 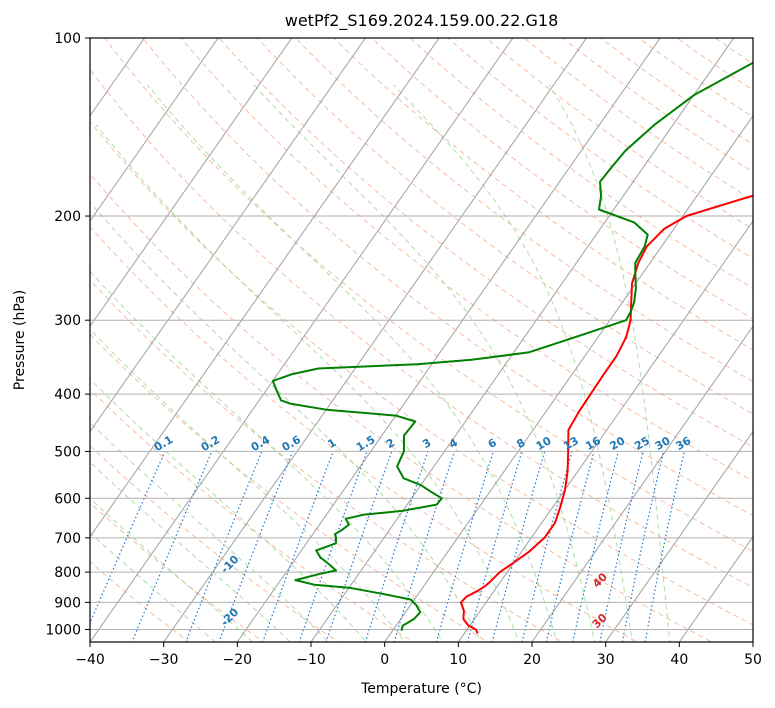 What do you see at coordinates (418, 655) in the screenshot?
I see `x-axis-ticks: −40 −30 −20 −10 0 10 20 30 40 50` at bounding box center [418, 655].